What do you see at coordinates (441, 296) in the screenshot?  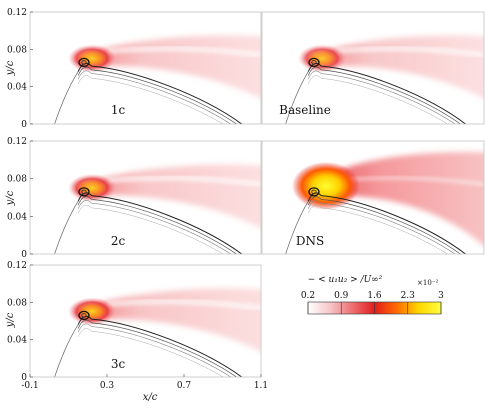 I see `colorbar-tick-label: 3` at bounding box center [441, 296].